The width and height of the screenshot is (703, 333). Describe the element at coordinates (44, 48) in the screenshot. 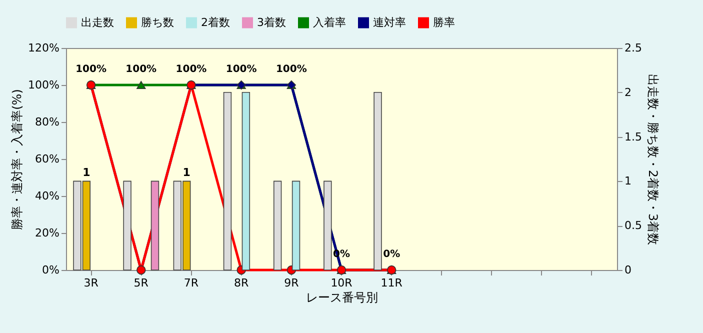

I see `y-tick-label: 120%` at that location.